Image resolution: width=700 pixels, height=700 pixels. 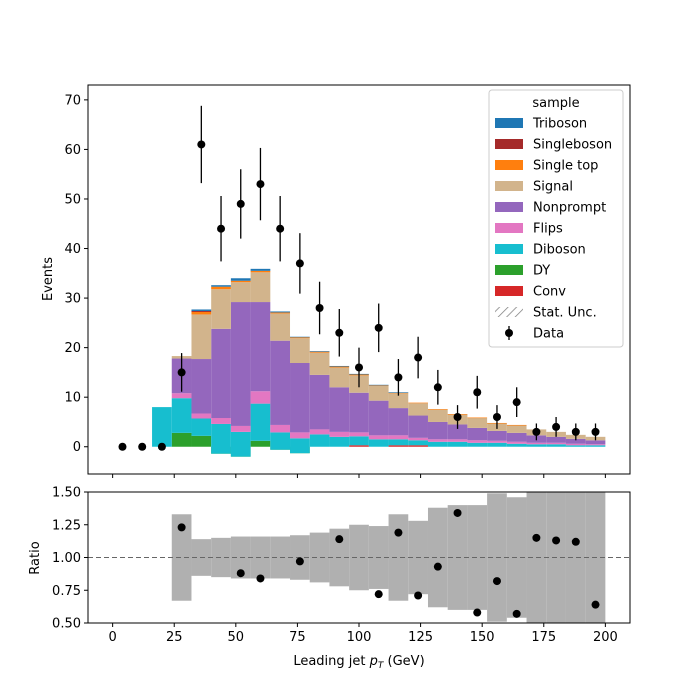 I want to click on y-tick-label: 40, so click(x=72, y=249).